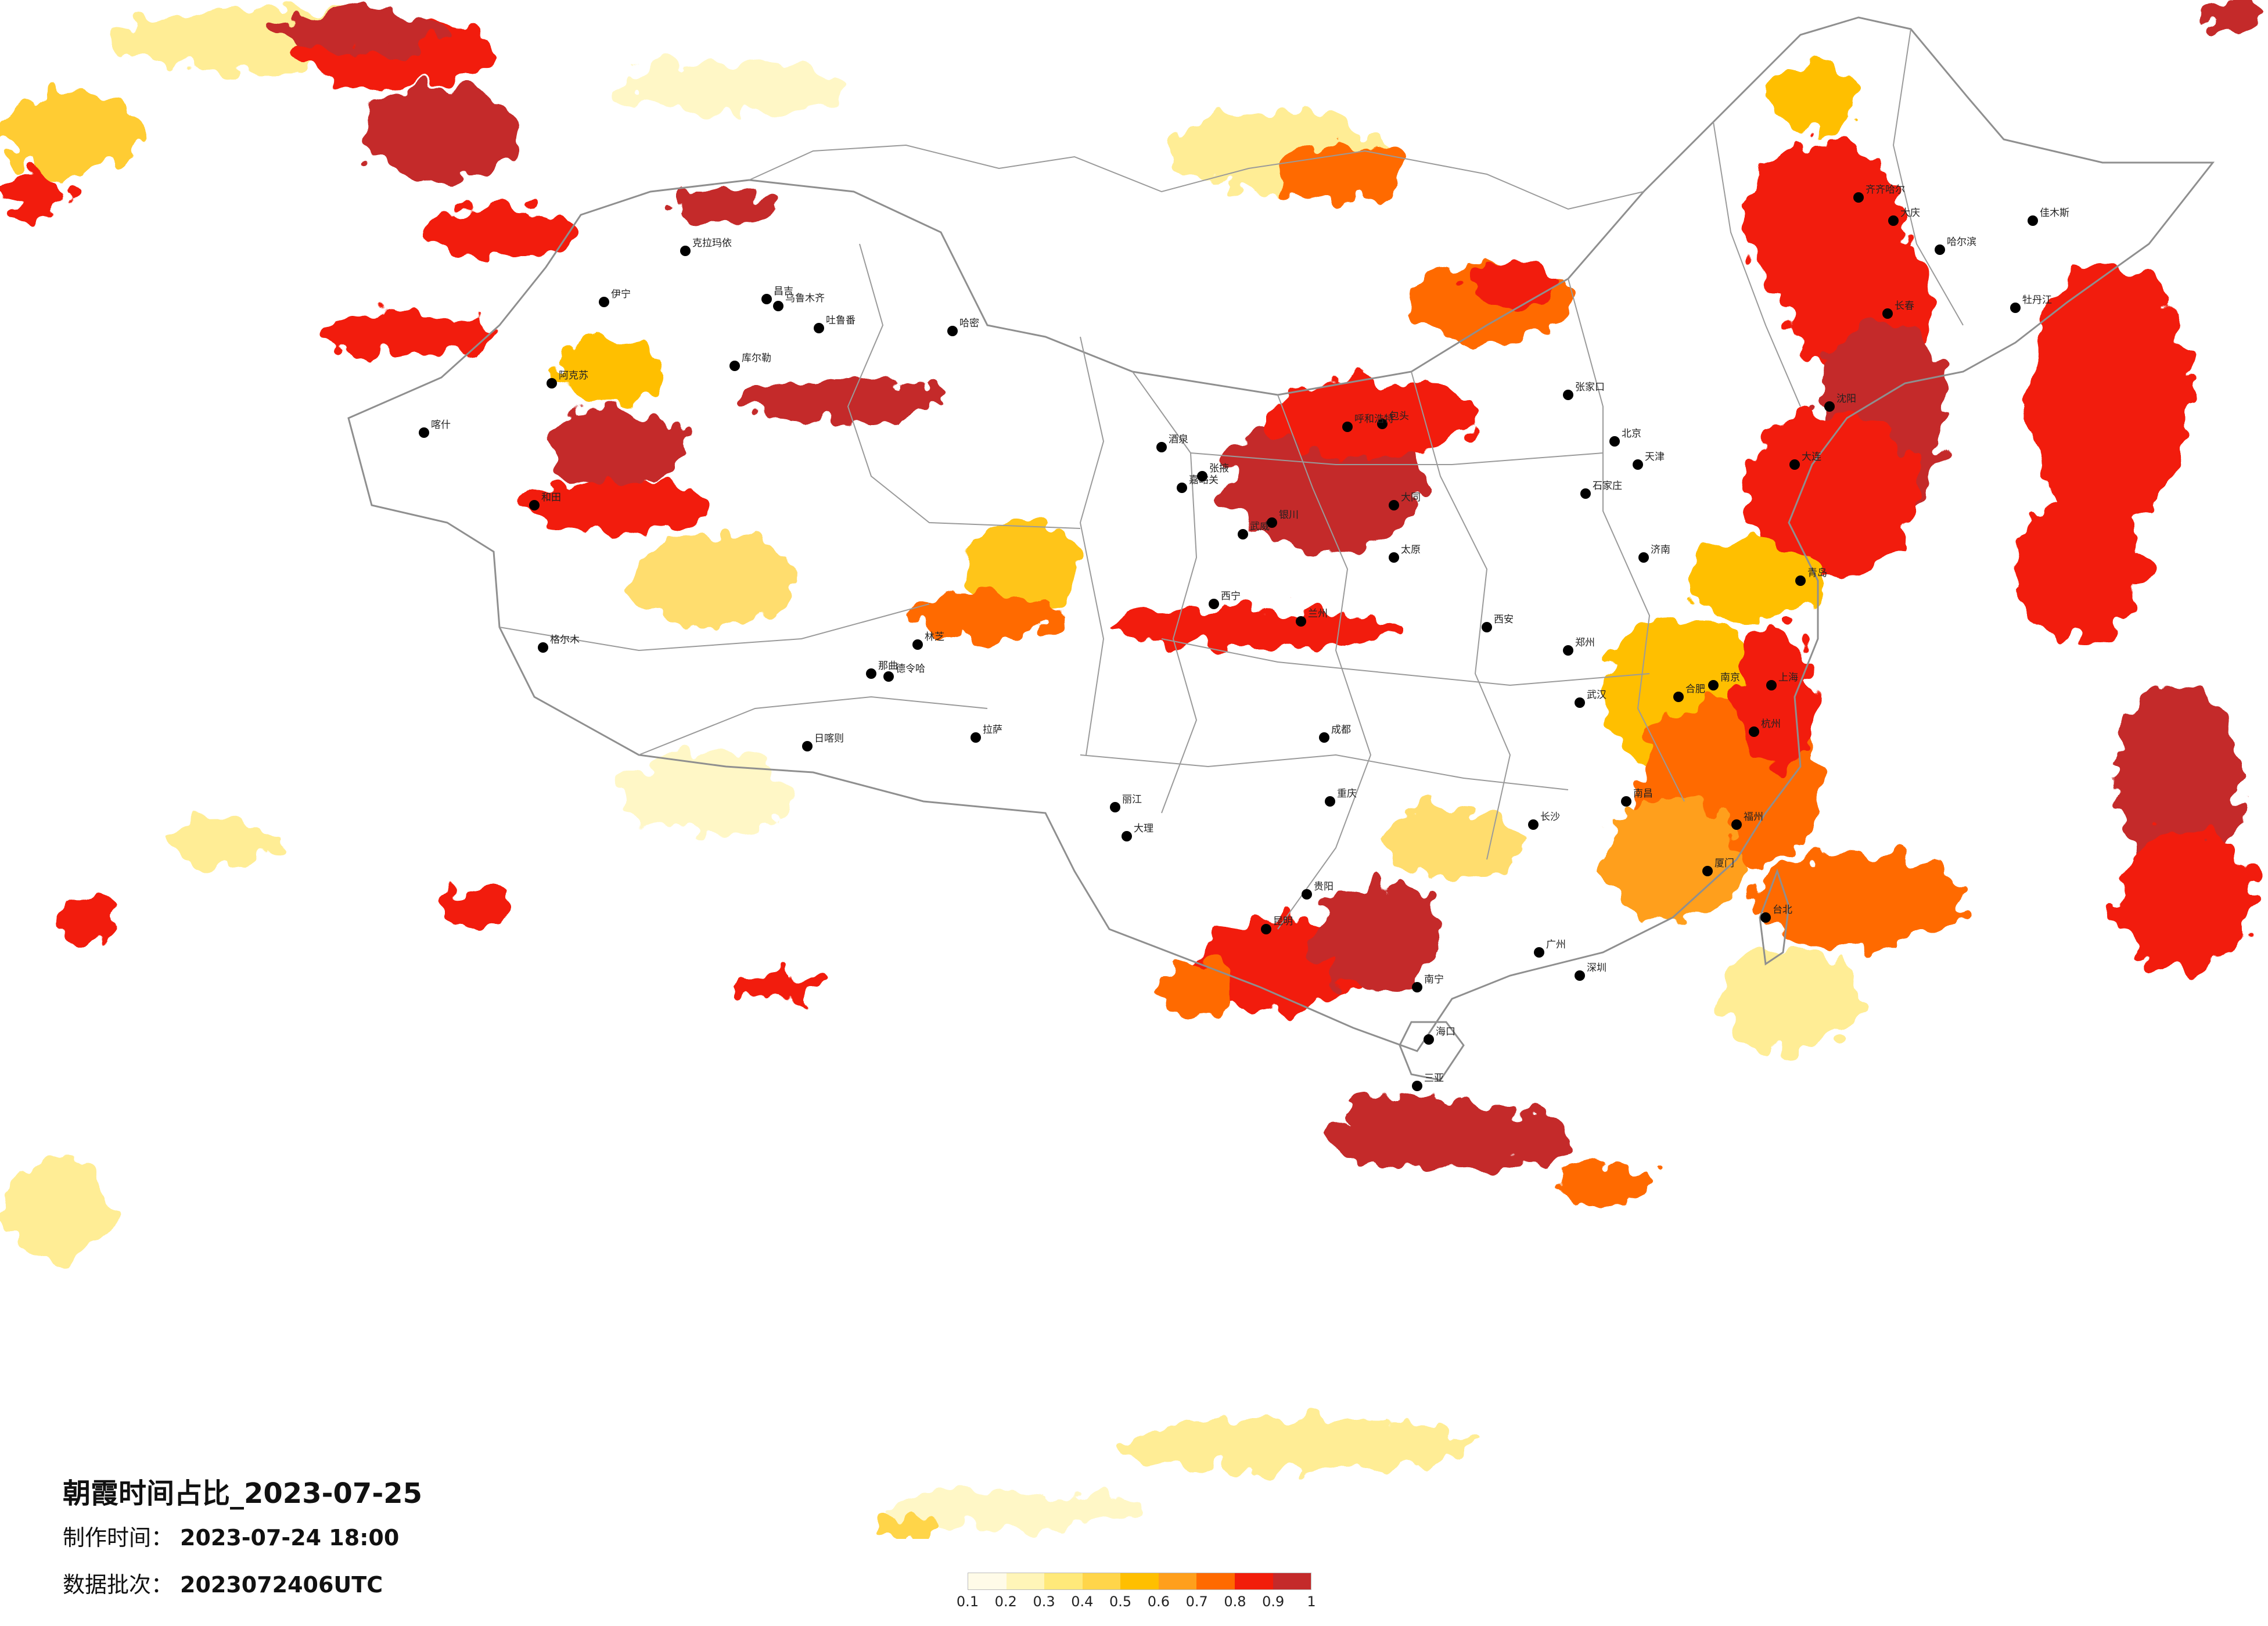 The width and height of the screenshot is (2268, 1626). I want to click on city-label: 贵阳, so click(1324, 887).